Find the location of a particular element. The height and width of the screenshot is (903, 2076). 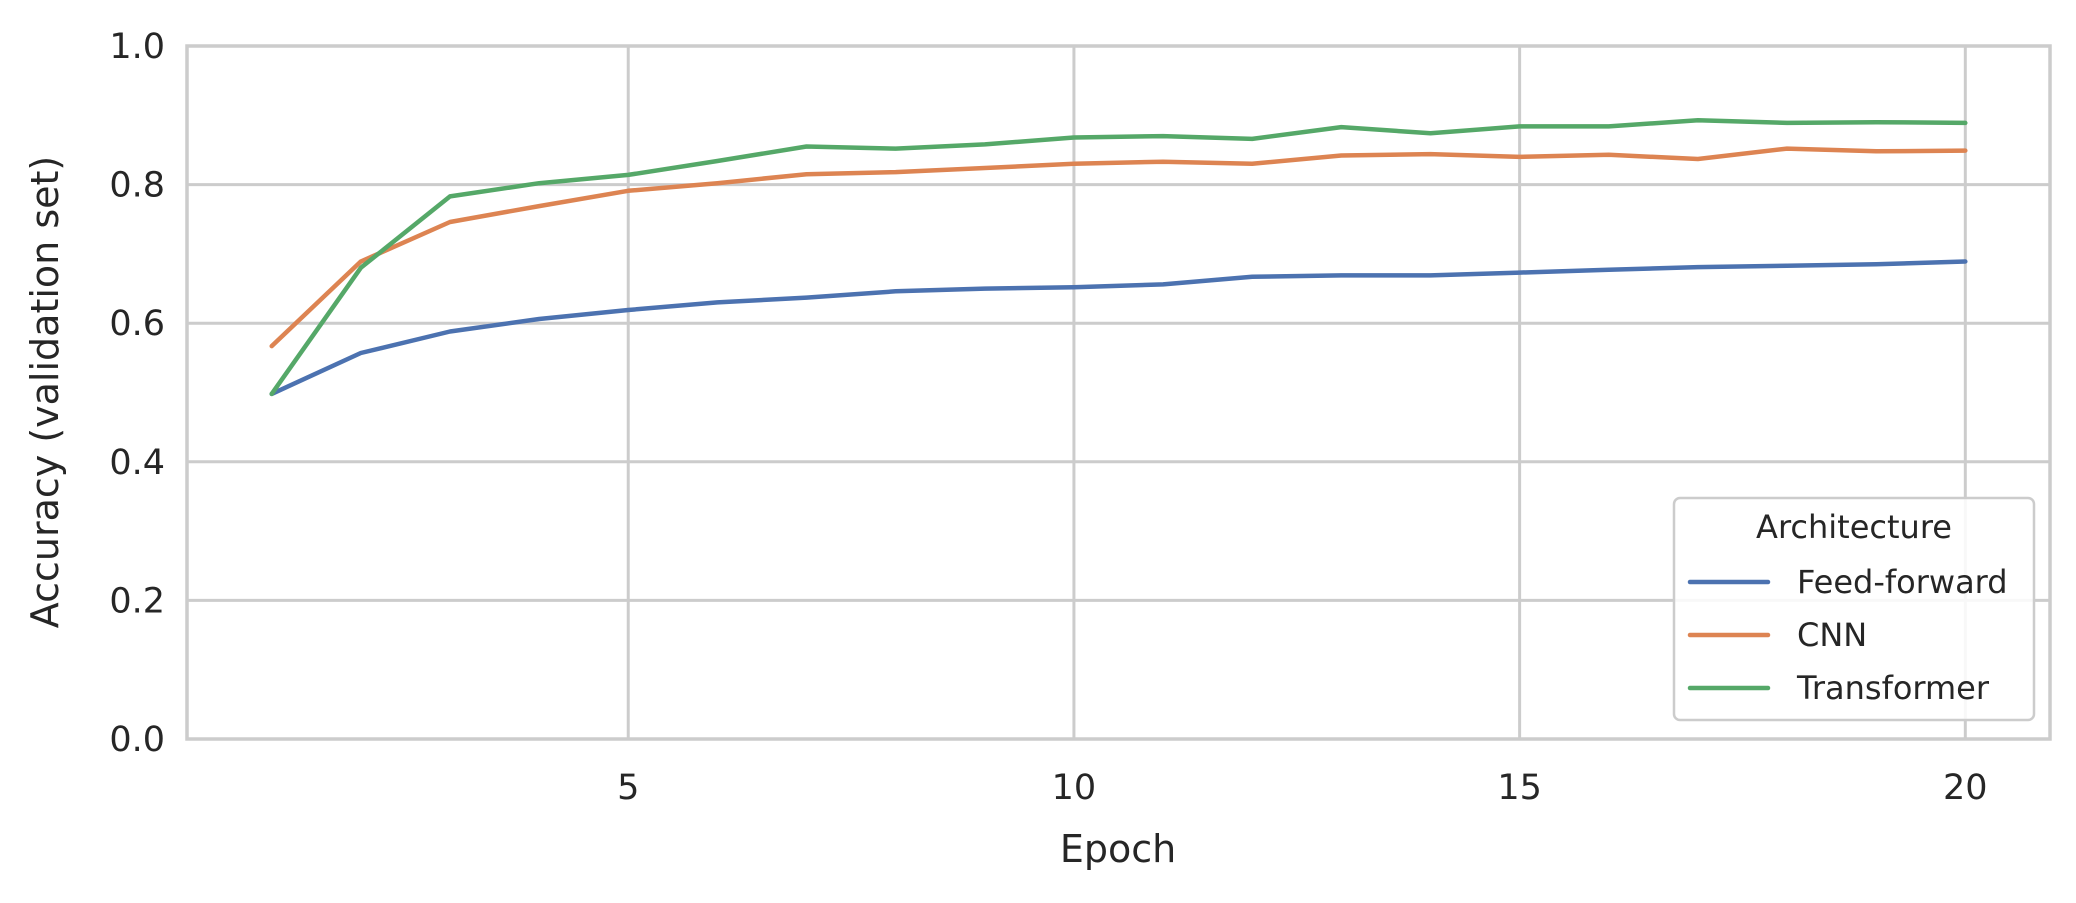

legend-label-transformer: Transformer is located at coordinates (1893, 688).